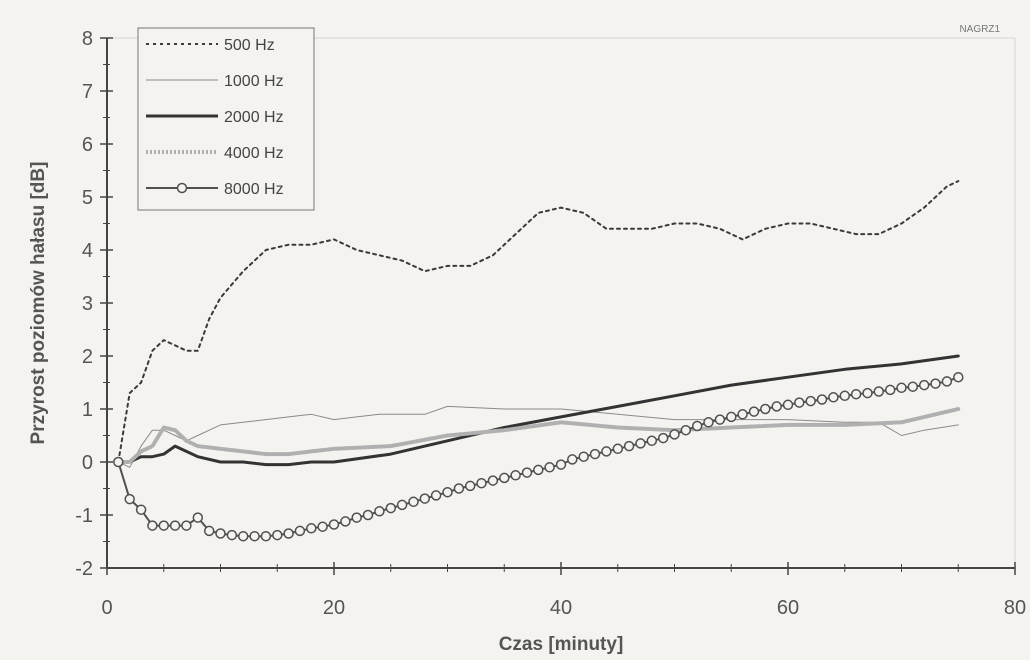 This screenshot has width=1030, height=660. What do you see at coordinates (182, 188) in the screenshot?
I see `legend-marker` at bounding box center [182, 188].